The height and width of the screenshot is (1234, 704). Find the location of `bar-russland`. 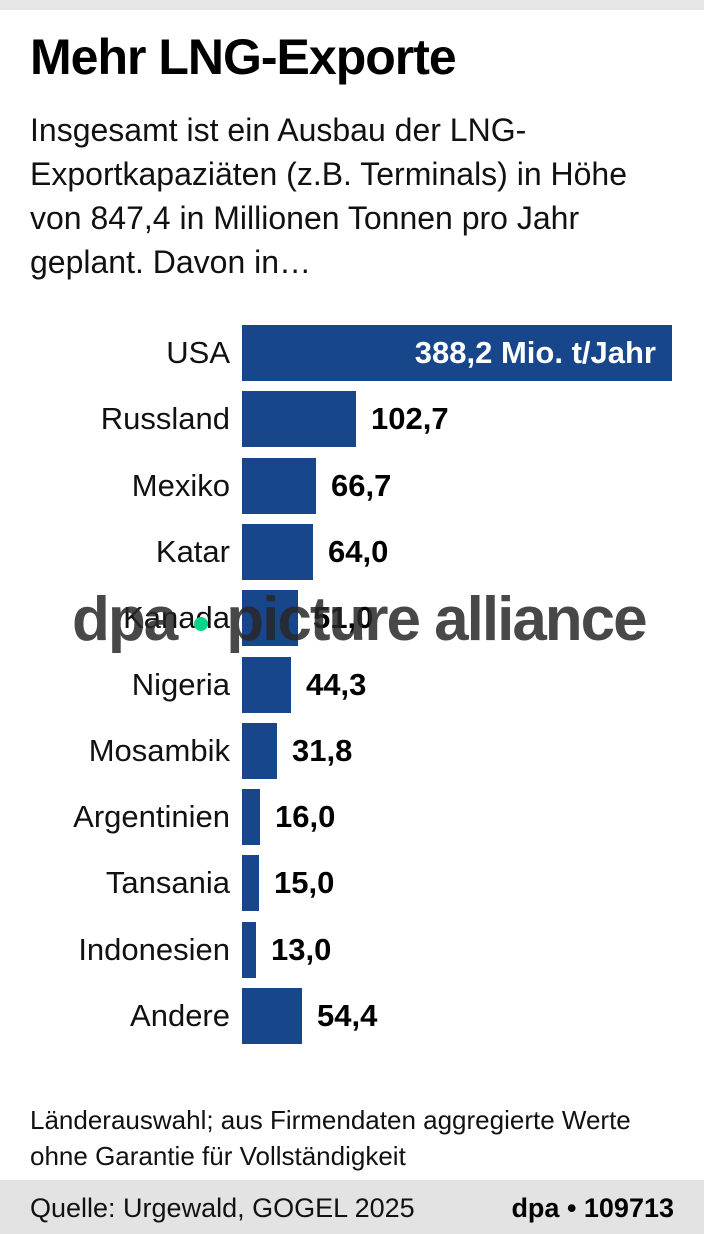

bar-russland is located at coordinates (299, 419).